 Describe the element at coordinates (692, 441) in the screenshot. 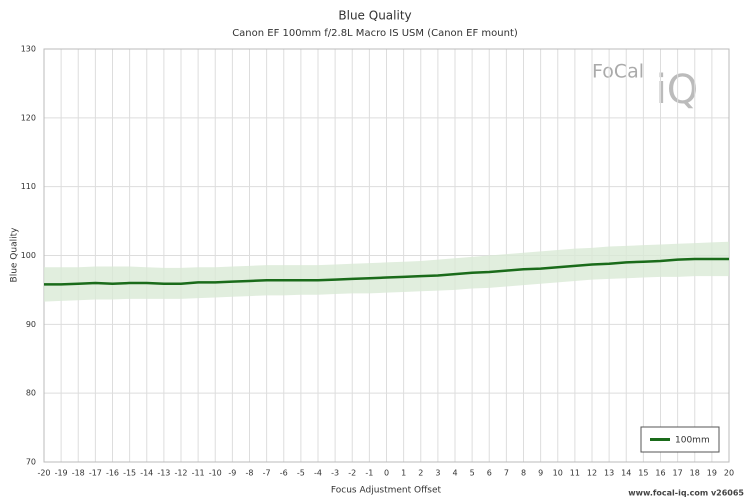

I see `legend-label: 100mm` at that location.